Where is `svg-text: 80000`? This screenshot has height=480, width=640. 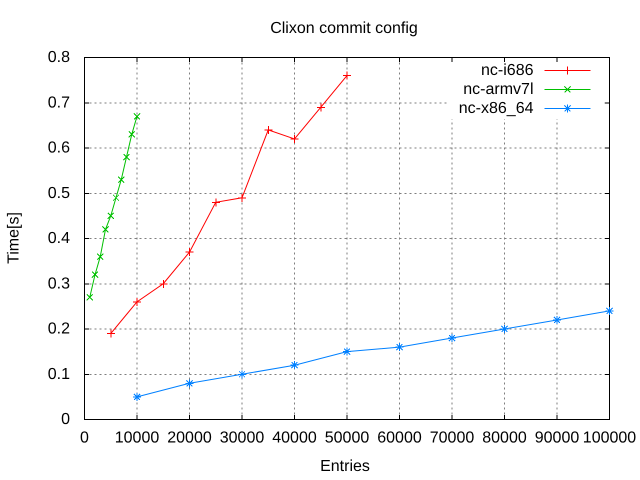
svg-text: 80000 is located at coordinates (504, 438).